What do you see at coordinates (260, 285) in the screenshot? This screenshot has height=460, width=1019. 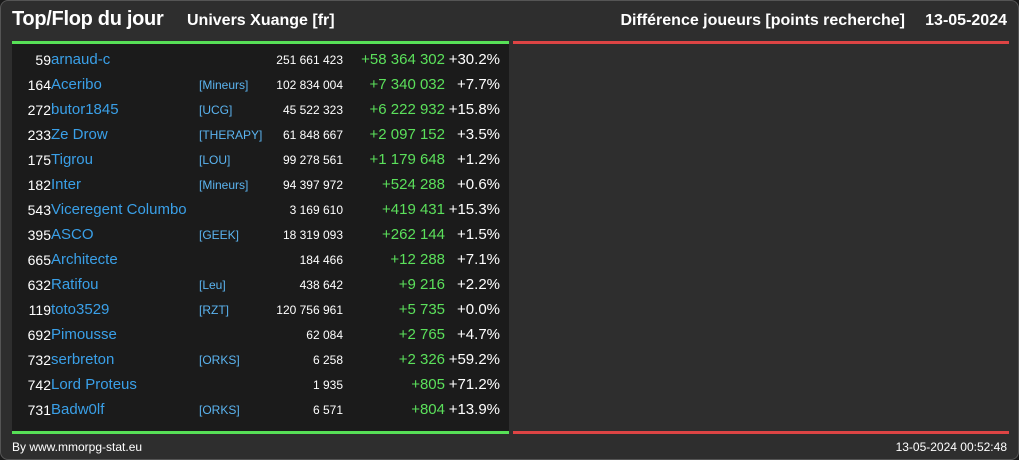 I see `table-row: 632 Ratifou [Leu] 438 642 +9 216 +2.2%` at bounding box center [260, 285].